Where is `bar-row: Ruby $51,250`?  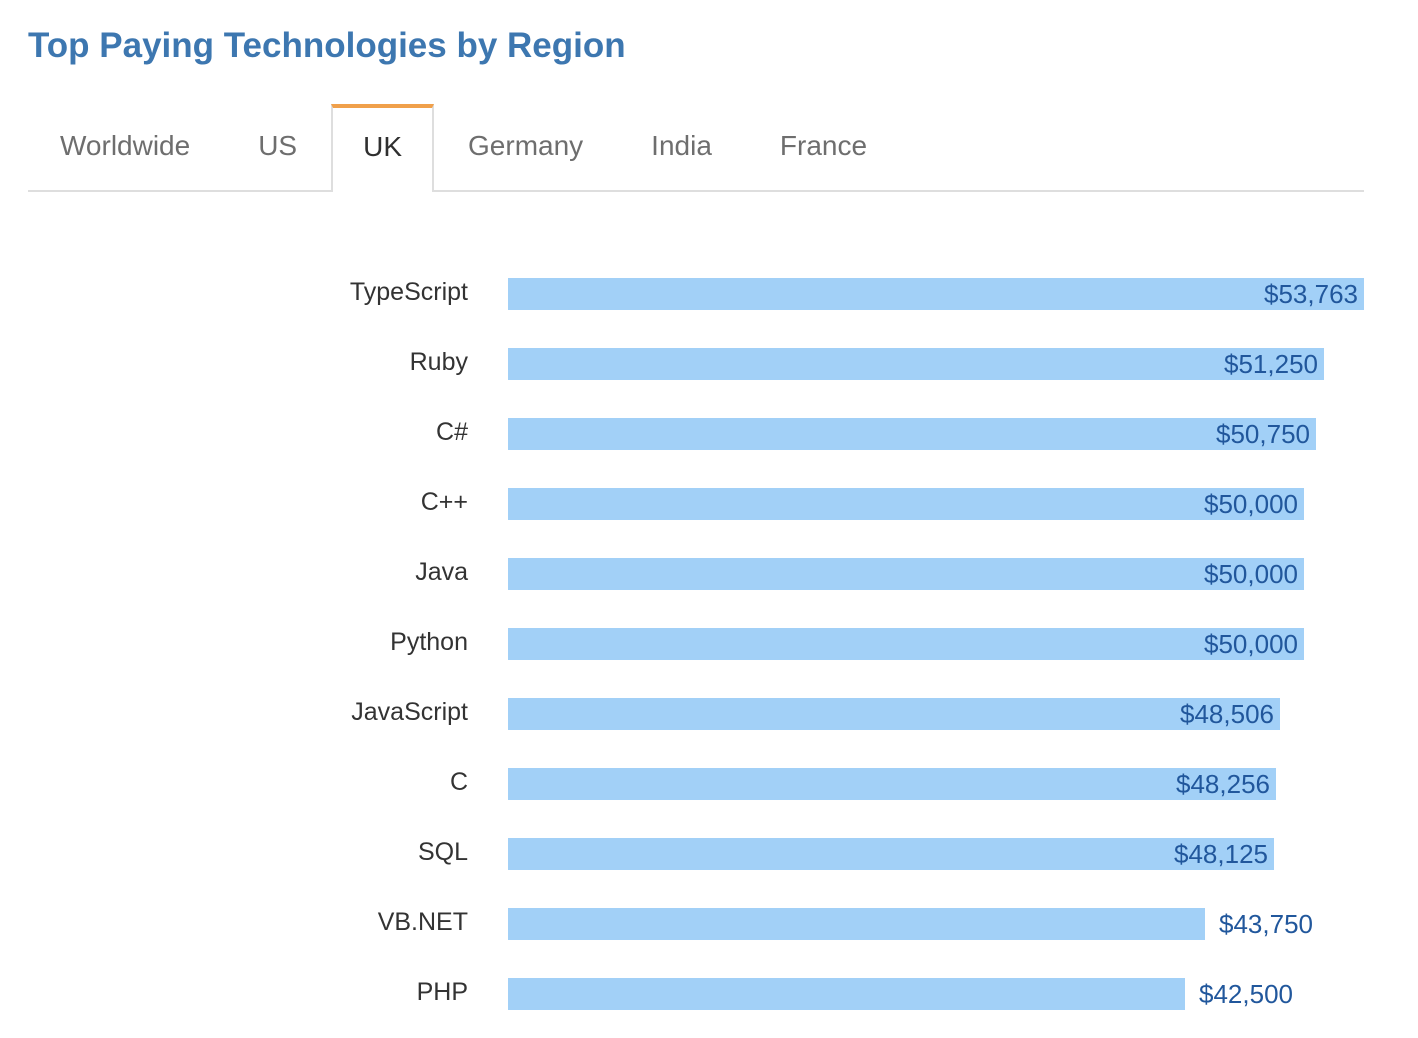
bar-row: Ruby $51,250 is located at coordinates (867, 364).